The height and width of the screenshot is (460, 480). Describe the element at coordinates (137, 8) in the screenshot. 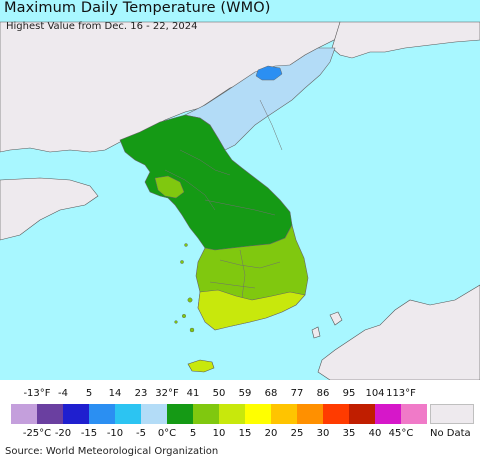

I see `map-title: Maximum Daily Temperature (WMO)` at that location.